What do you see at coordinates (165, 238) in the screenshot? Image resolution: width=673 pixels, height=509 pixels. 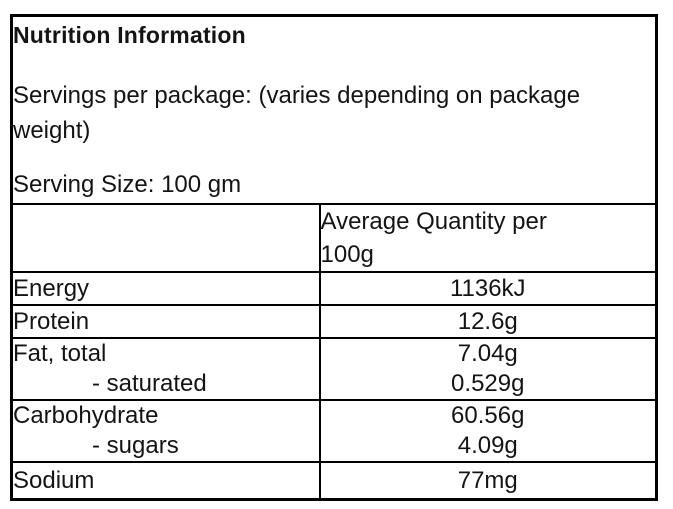 I see `header-empty-cell` at bounding box center [165, 238].